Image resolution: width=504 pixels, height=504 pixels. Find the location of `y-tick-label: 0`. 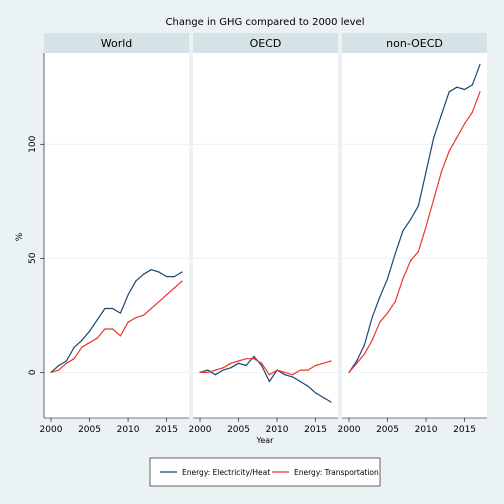

y-tick-label: 0 is located at coordinates (33, 372).